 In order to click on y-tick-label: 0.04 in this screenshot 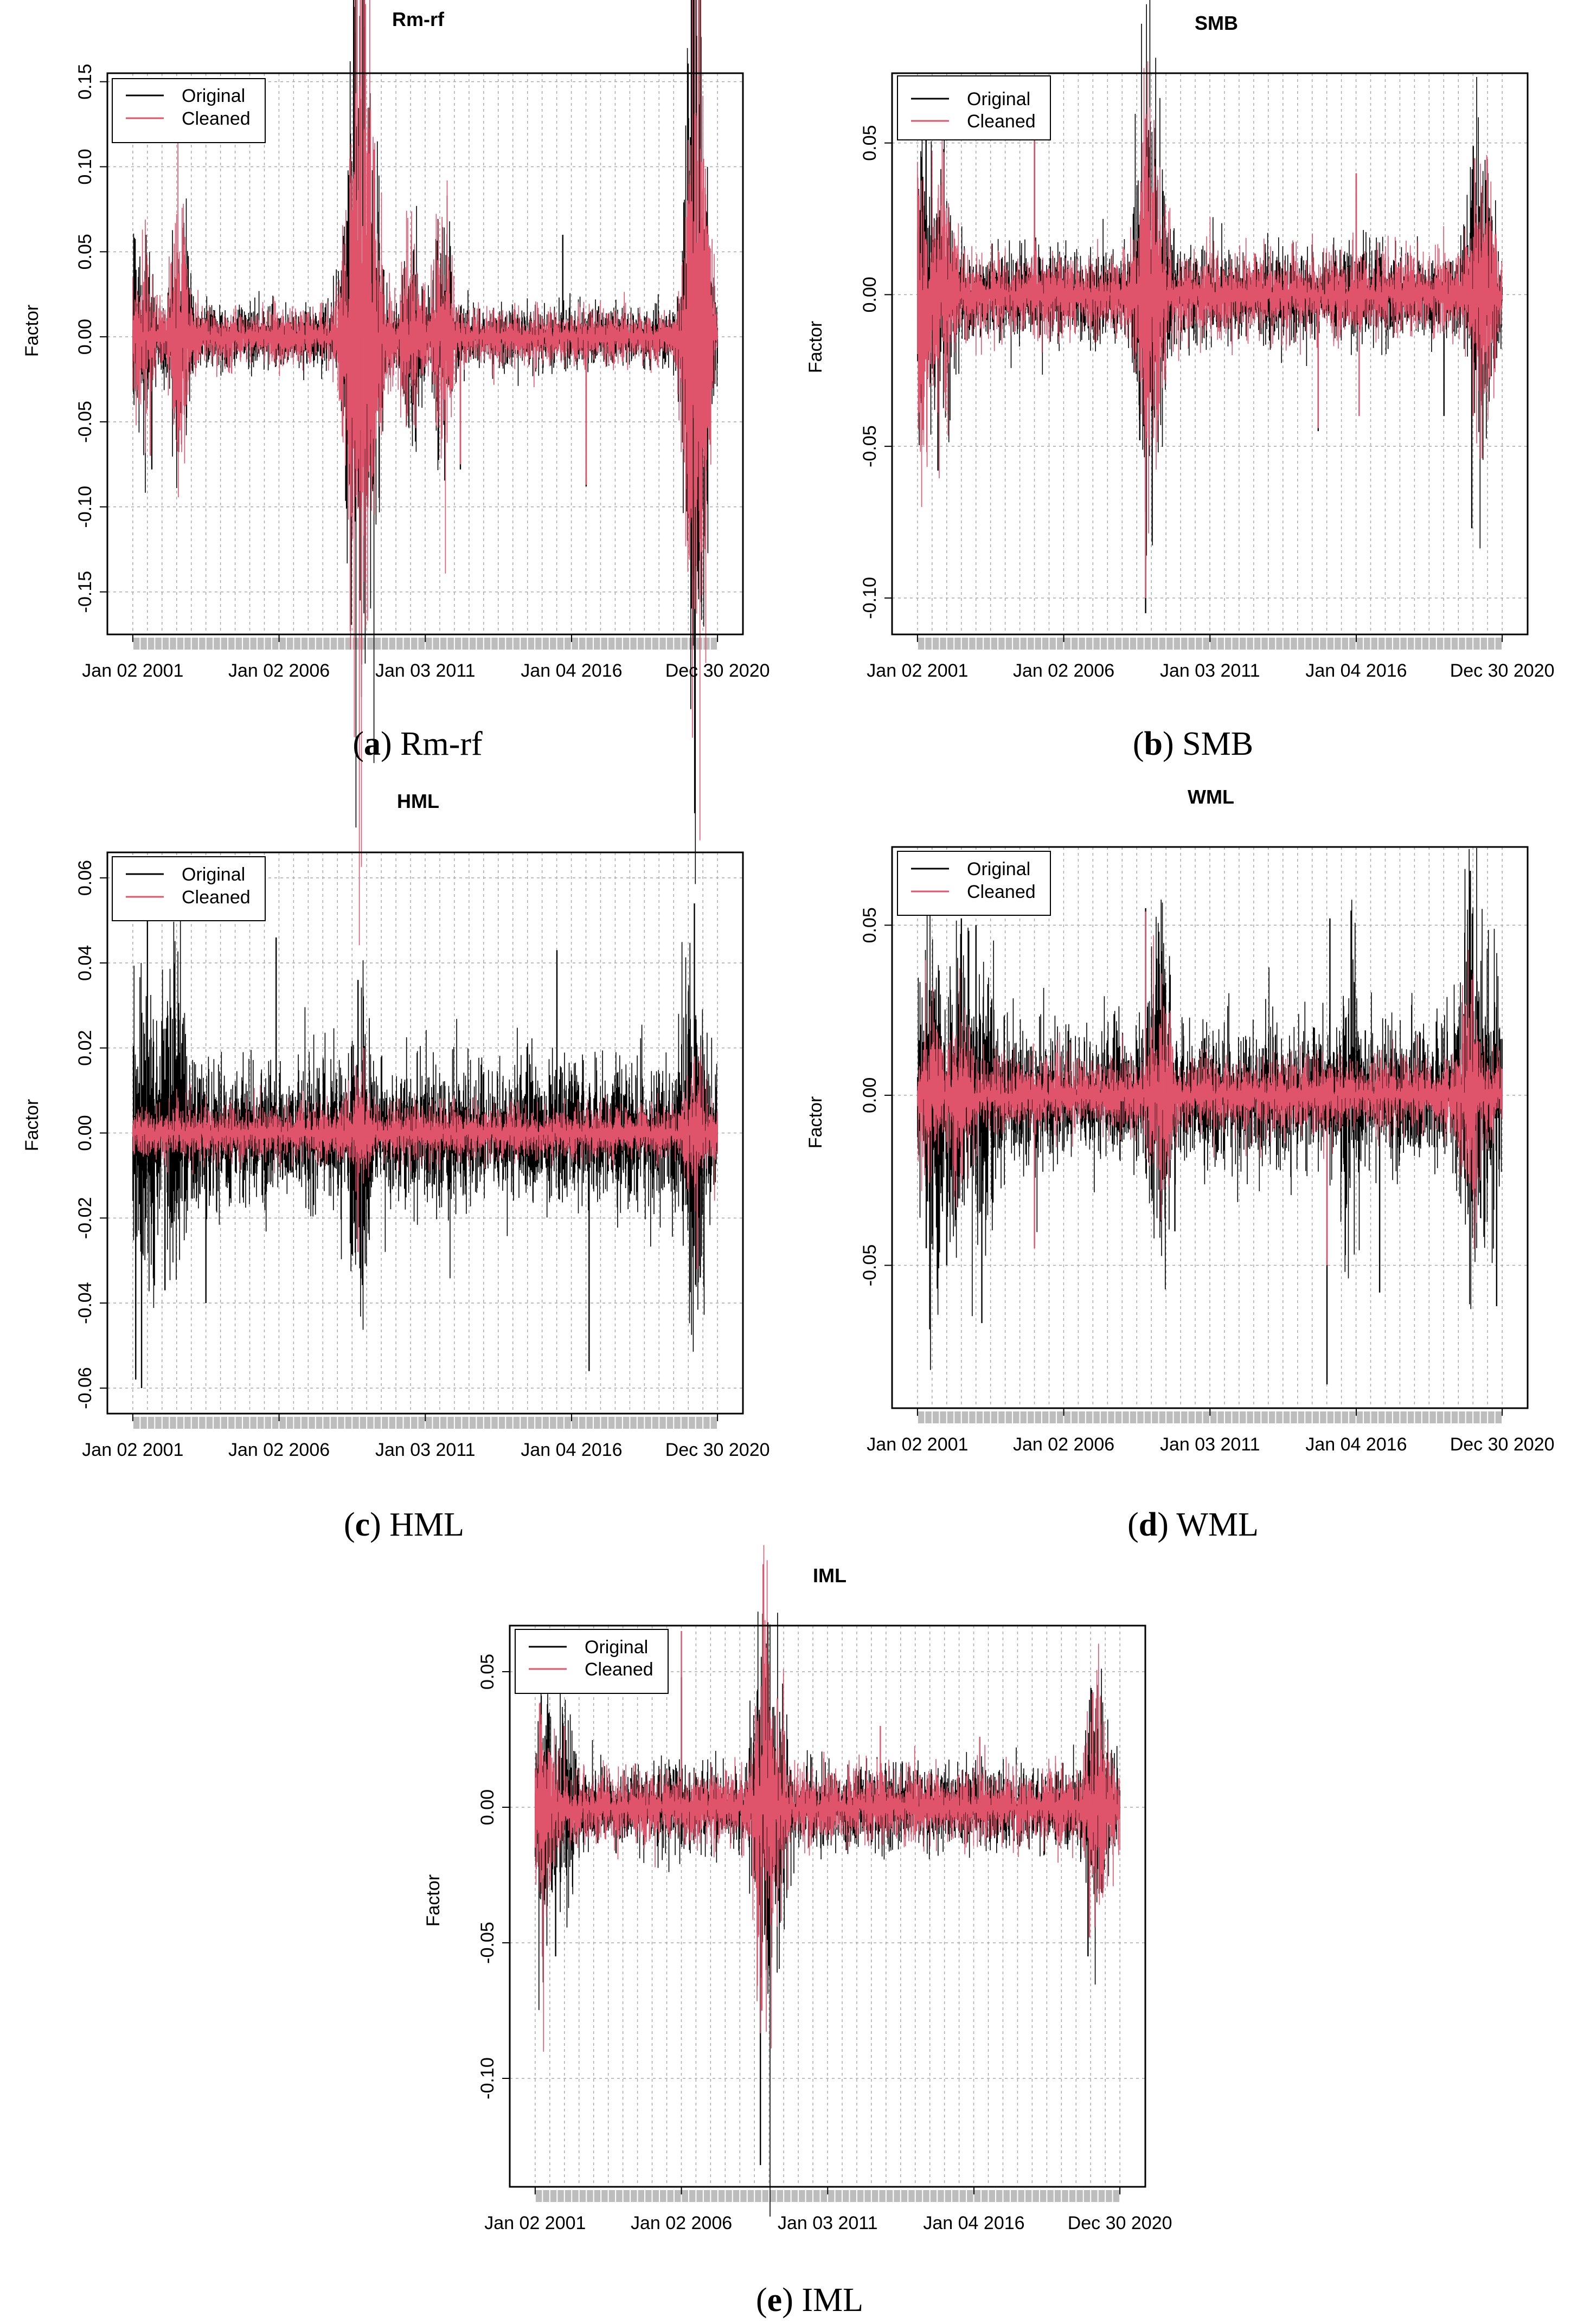, I will do `click(85, 963)`.